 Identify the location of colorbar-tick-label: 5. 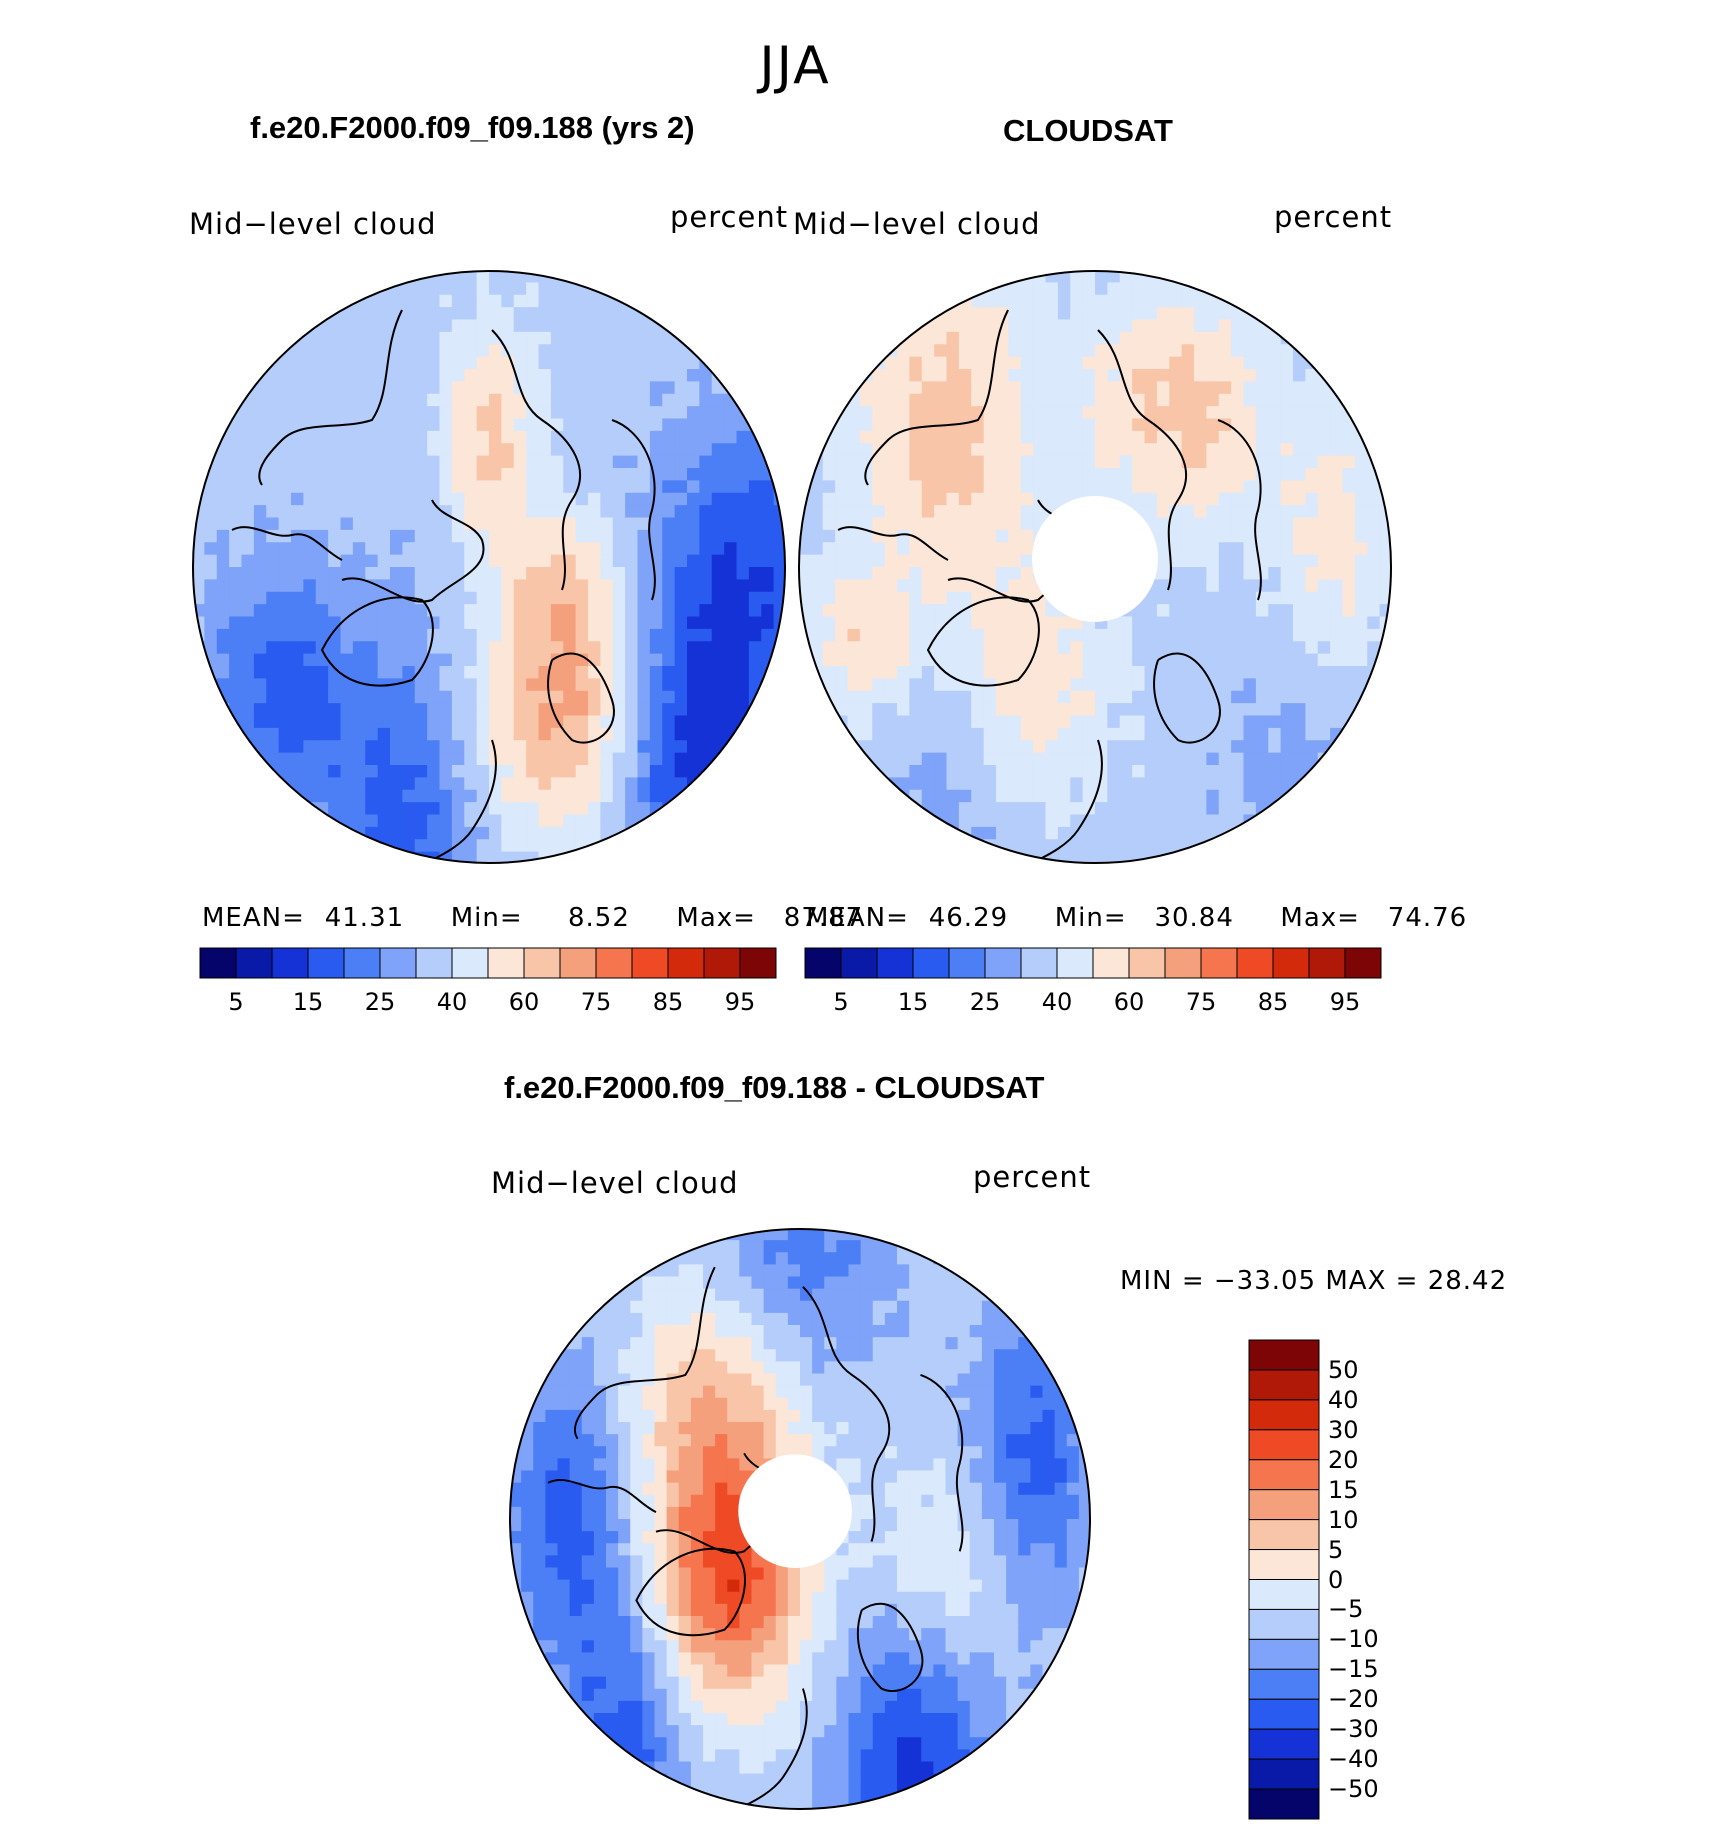
(236, 1002).